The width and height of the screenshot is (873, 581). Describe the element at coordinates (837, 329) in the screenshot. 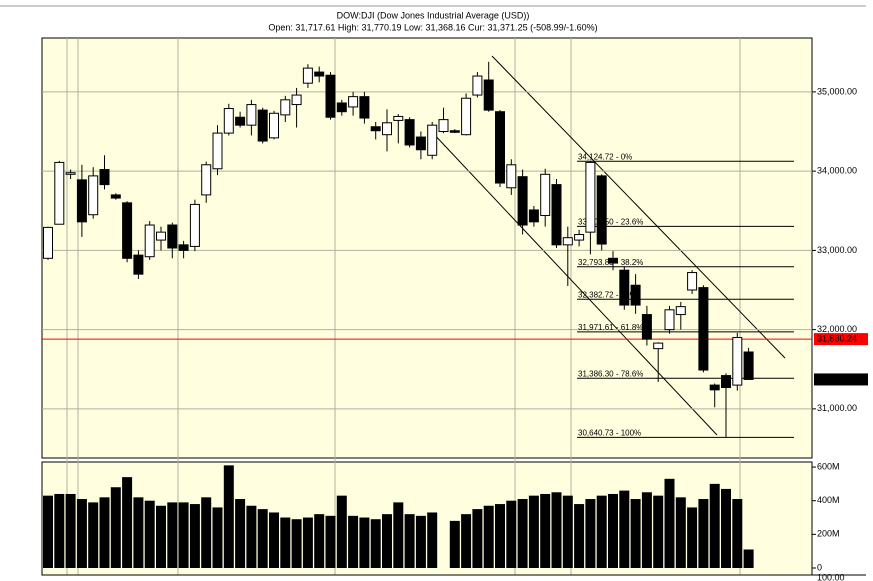

I see `y-tick-label: 32,000.00` at that location.